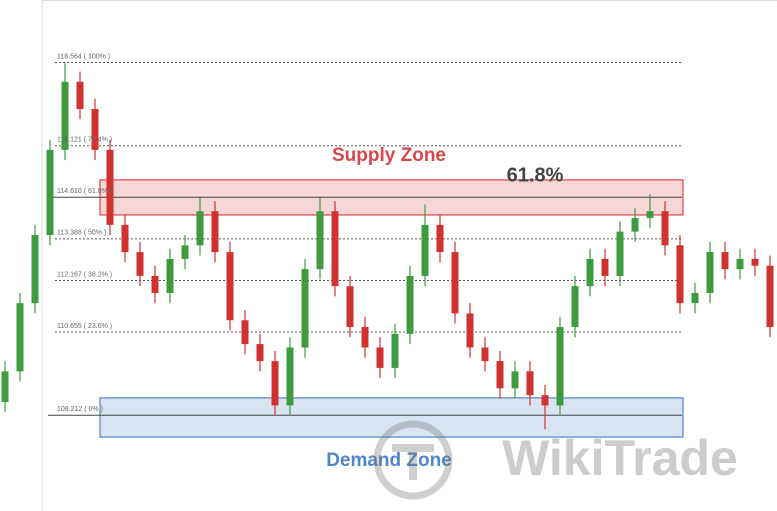 Image resolution: width=777 pixels, height=511 pixels. What do you see at coordinates (81, 233) in the screenshot?
I see `fib-label: 113.388 ( 50% )` at bounding box center [81, 233].